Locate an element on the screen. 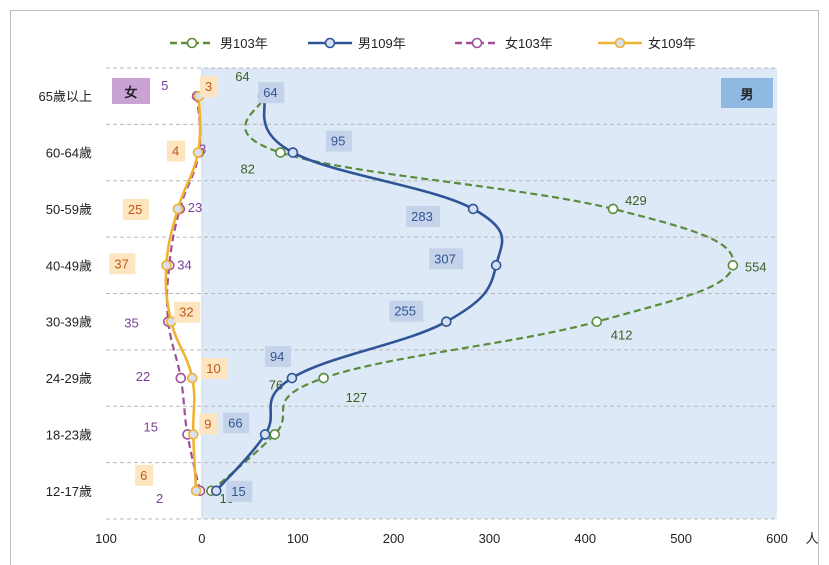 The width and height of the screenshot is (829, 565). series-2-data-label-1: 15 is located at coordinates (150, 426).